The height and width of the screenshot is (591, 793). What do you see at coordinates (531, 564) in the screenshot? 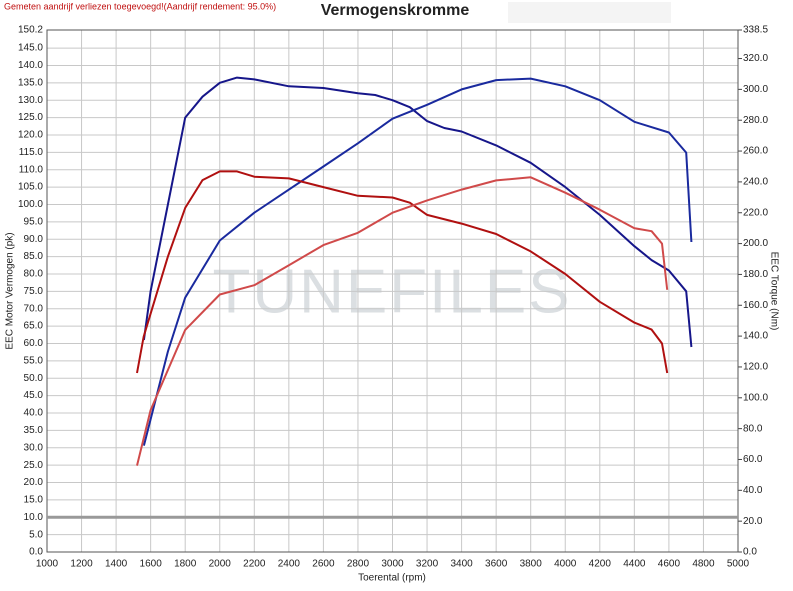
I see `x-tick-label: 3800` at bounding box center [531, 564].